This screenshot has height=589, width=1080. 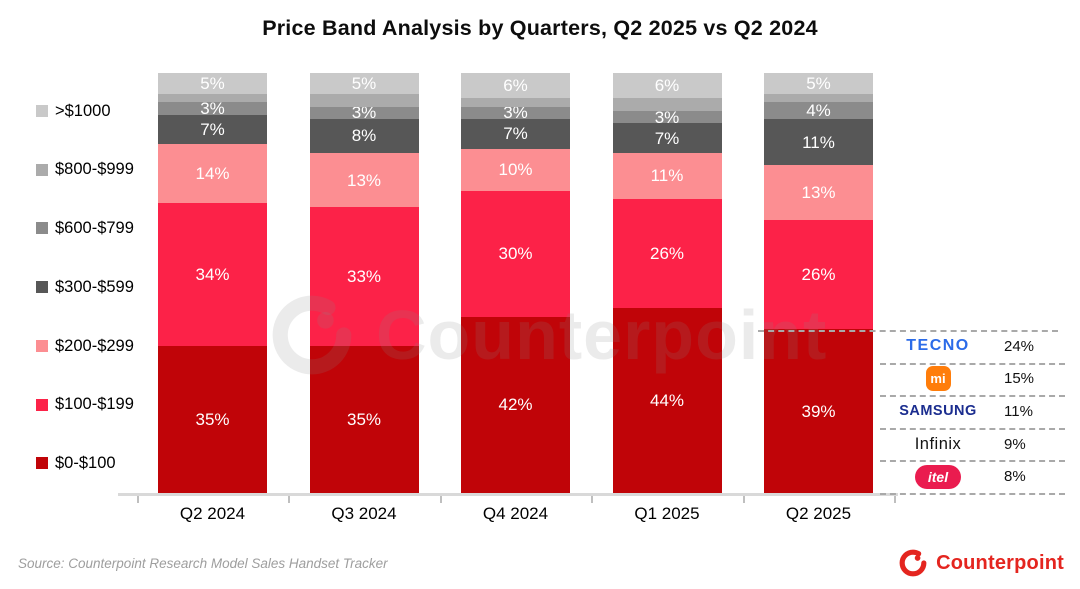 I want to click on brand-cell: SAMSUNG, so click(x=938, y=411).